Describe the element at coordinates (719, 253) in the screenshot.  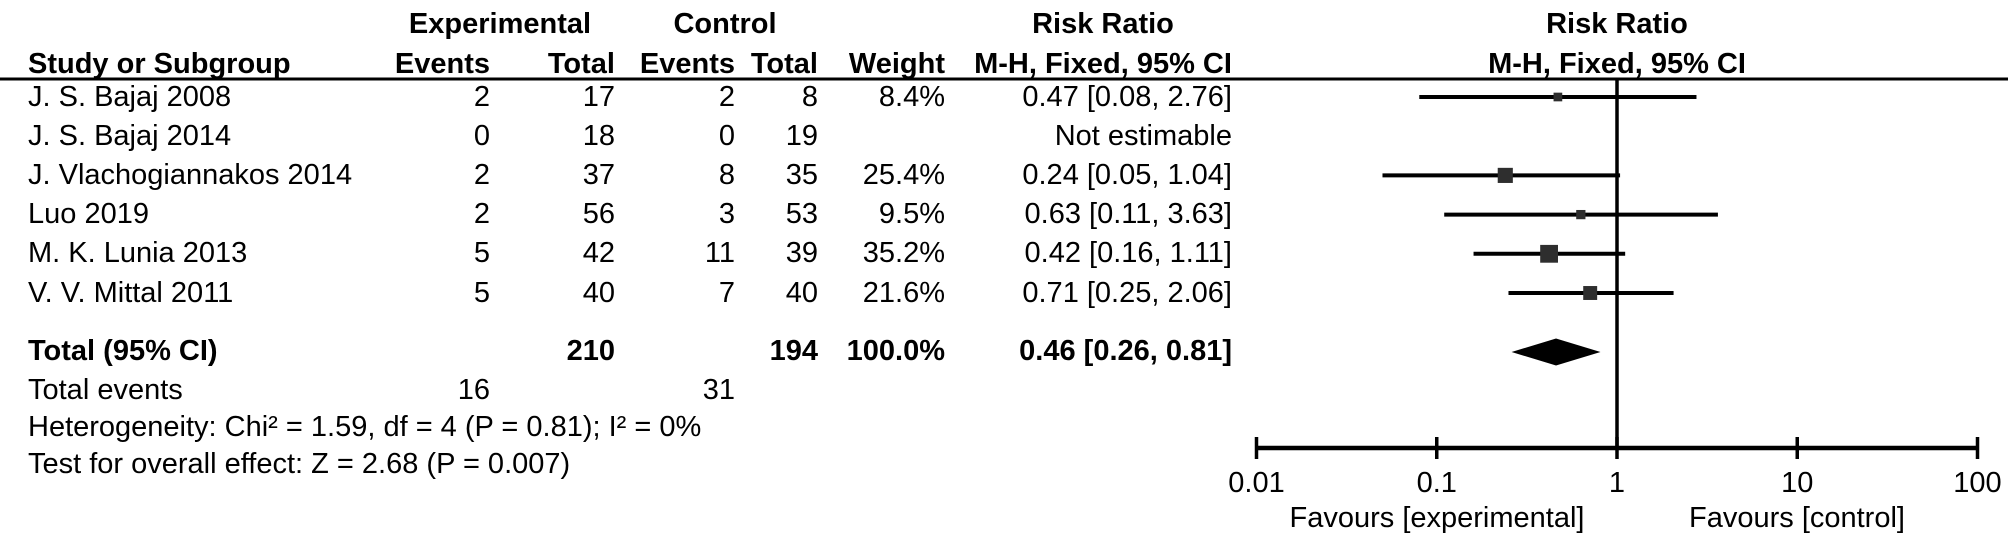
I see `ctl-events-value: 11` at that location.